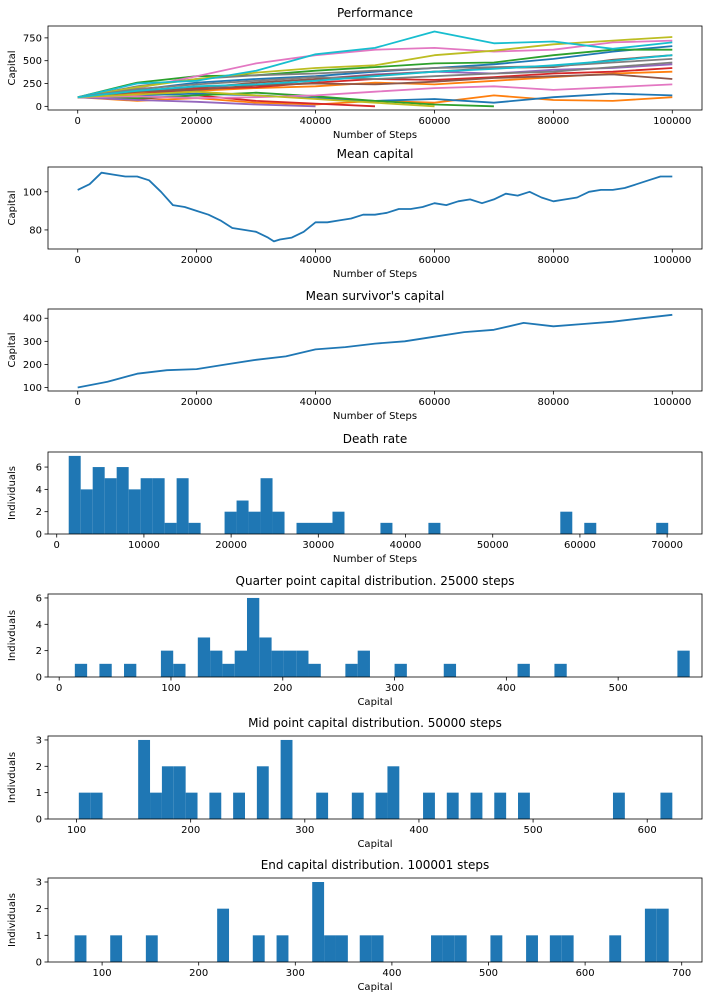  I want to click on x-tick-label: 100, so click(76, 830).